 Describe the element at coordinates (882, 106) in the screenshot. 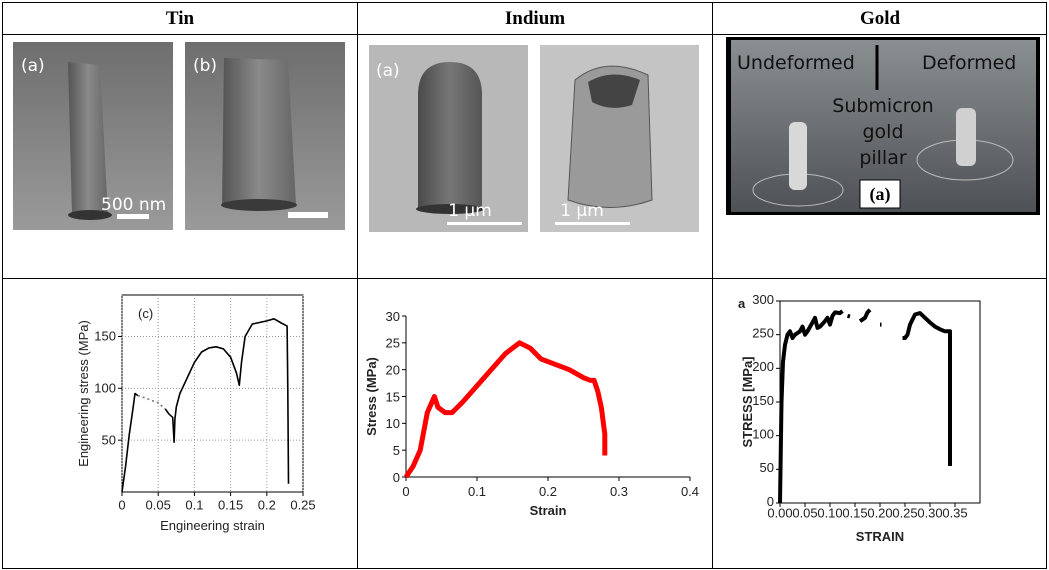

I see `photo-text: Submicron` at that location.